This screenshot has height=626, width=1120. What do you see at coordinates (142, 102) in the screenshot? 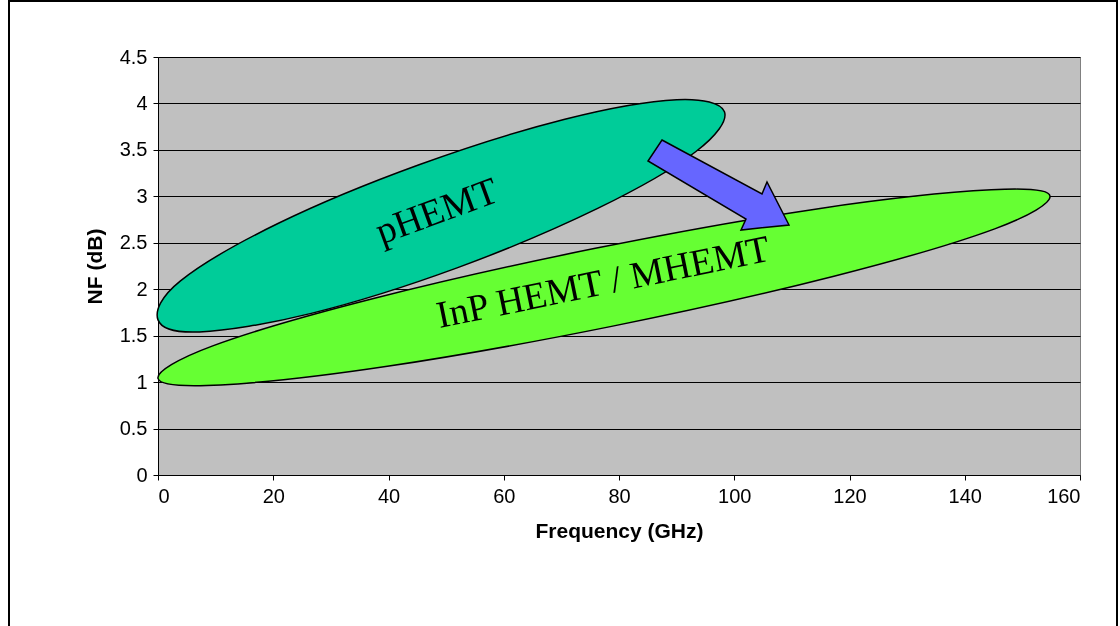
I see `y-tick-label: 4` at bounding box center [142, 102].